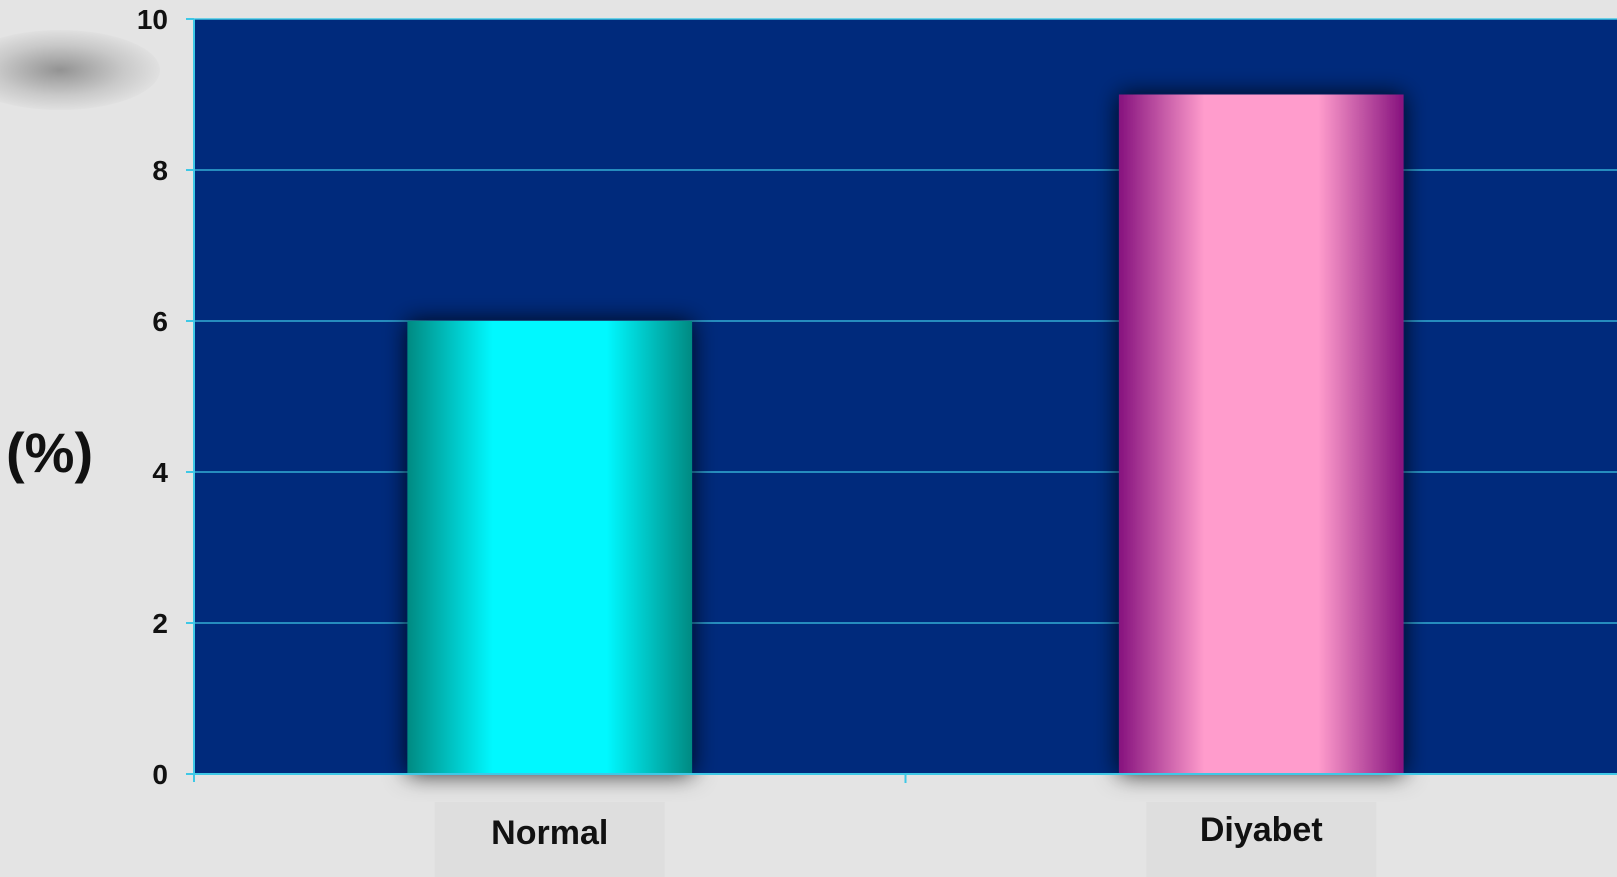 This screenshot has height=877, width=1617. I want to click on y-tick-label: 8, so click(160, 170).